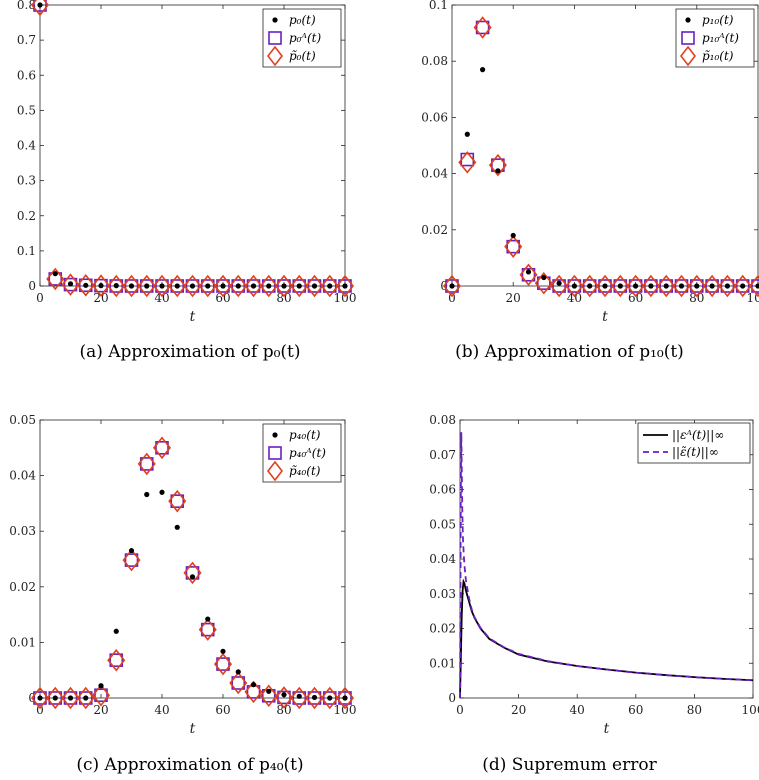 This screenshot has width=759, height=780. I want to click on legend-label: p₀ᴬ(t), so click(305, 38).